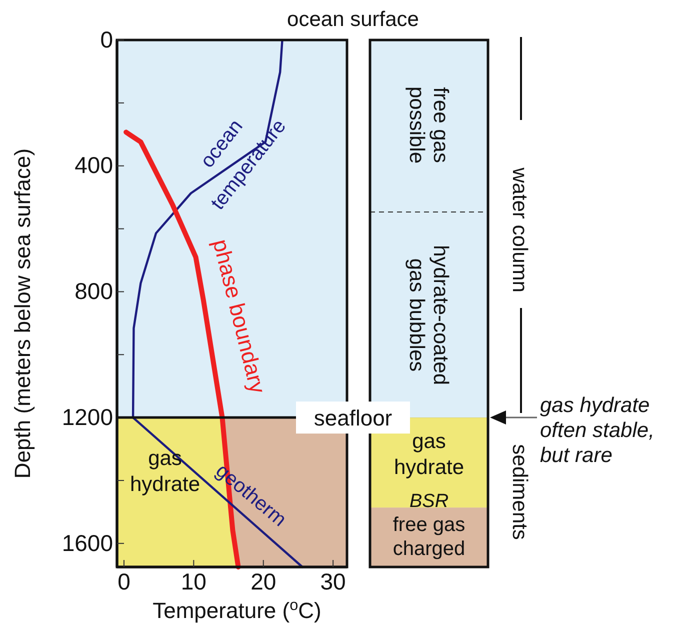 This screenshot has height=628, width=695. Describe the element at coordinates (124, 581) in the screenshot. I see `x-tick-label: 0` at that location.